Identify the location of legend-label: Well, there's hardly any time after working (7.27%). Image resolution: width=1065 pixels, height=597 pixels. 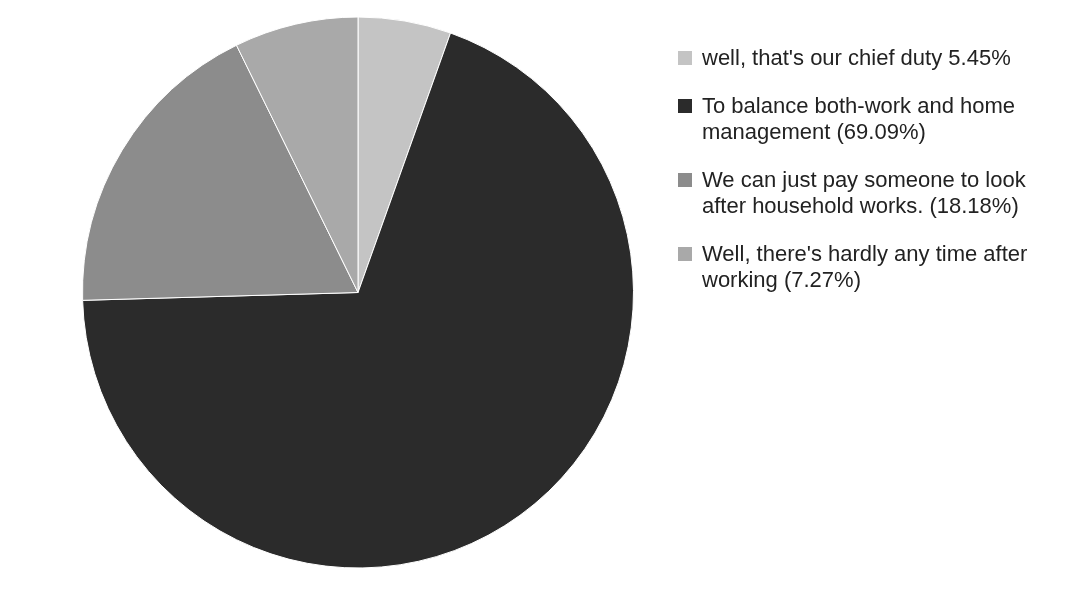
(865, 267).